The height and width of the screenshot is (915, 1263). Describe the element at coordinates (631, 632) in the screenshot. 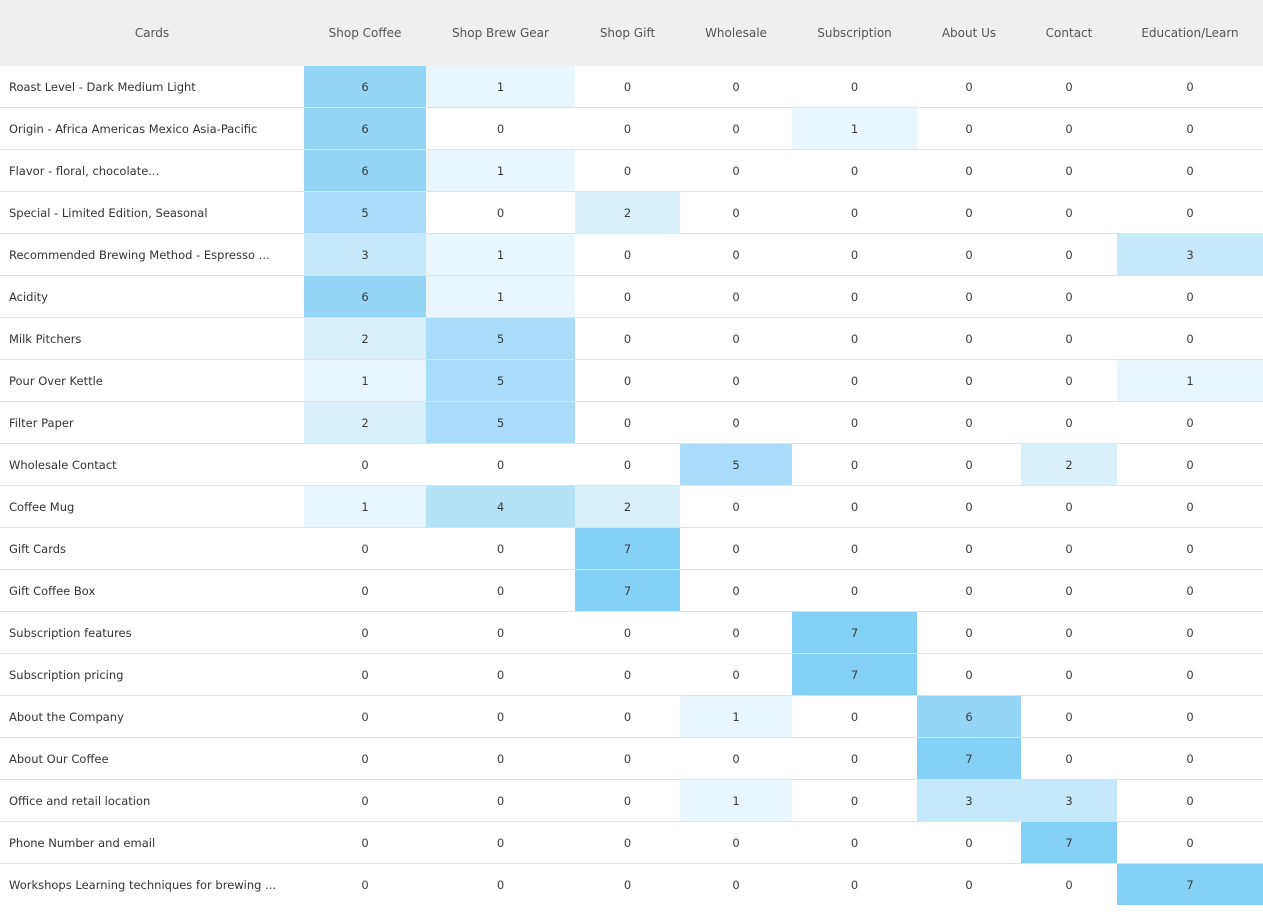

I see `table-row: Subscription features 0 0 0 0 7 0 0 0` at that location.